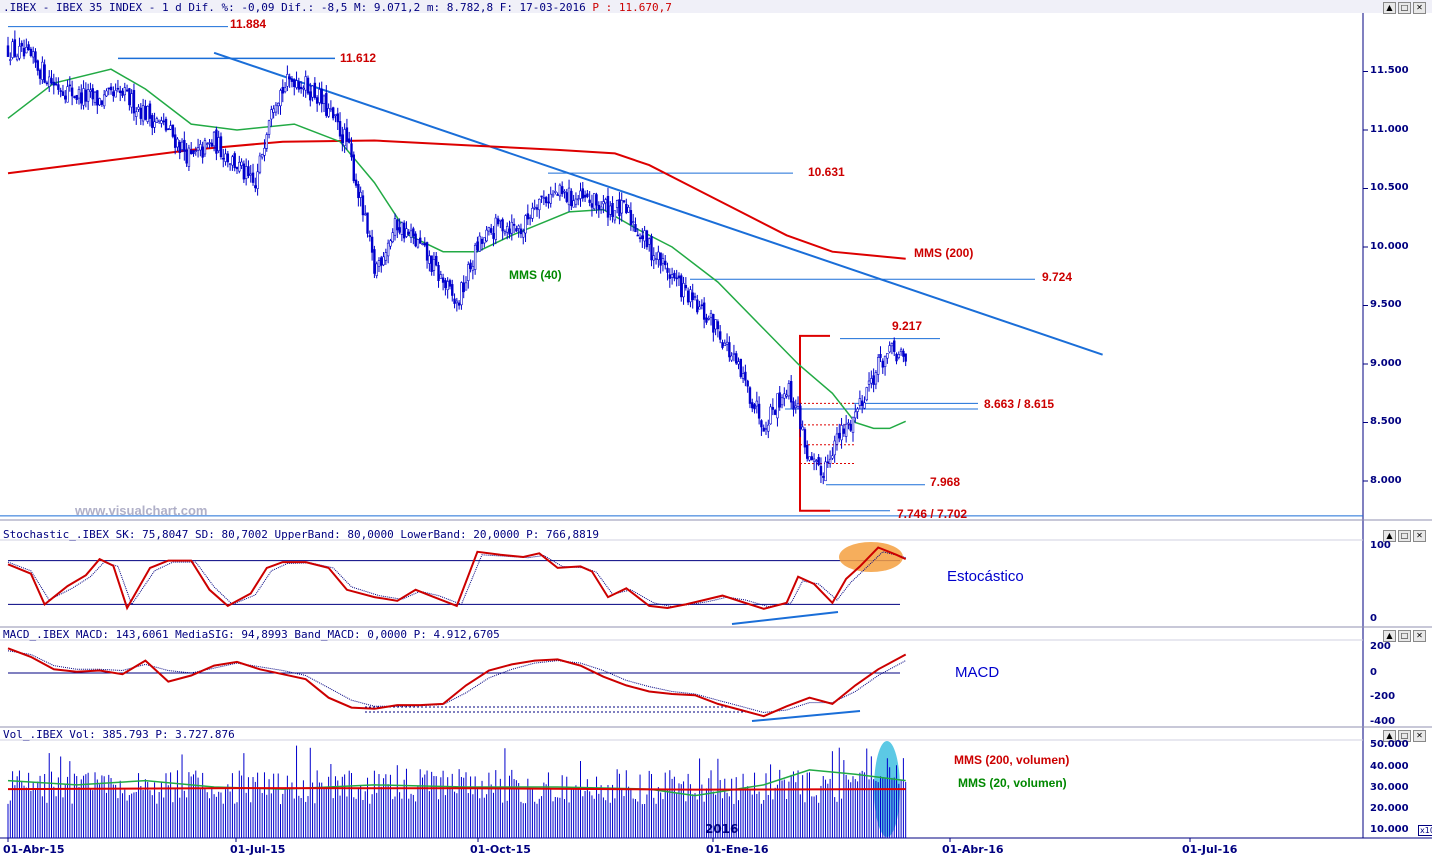  Describe the element at coordinates (456, 199) in the screenshot. I see `mms200-line` at that location.